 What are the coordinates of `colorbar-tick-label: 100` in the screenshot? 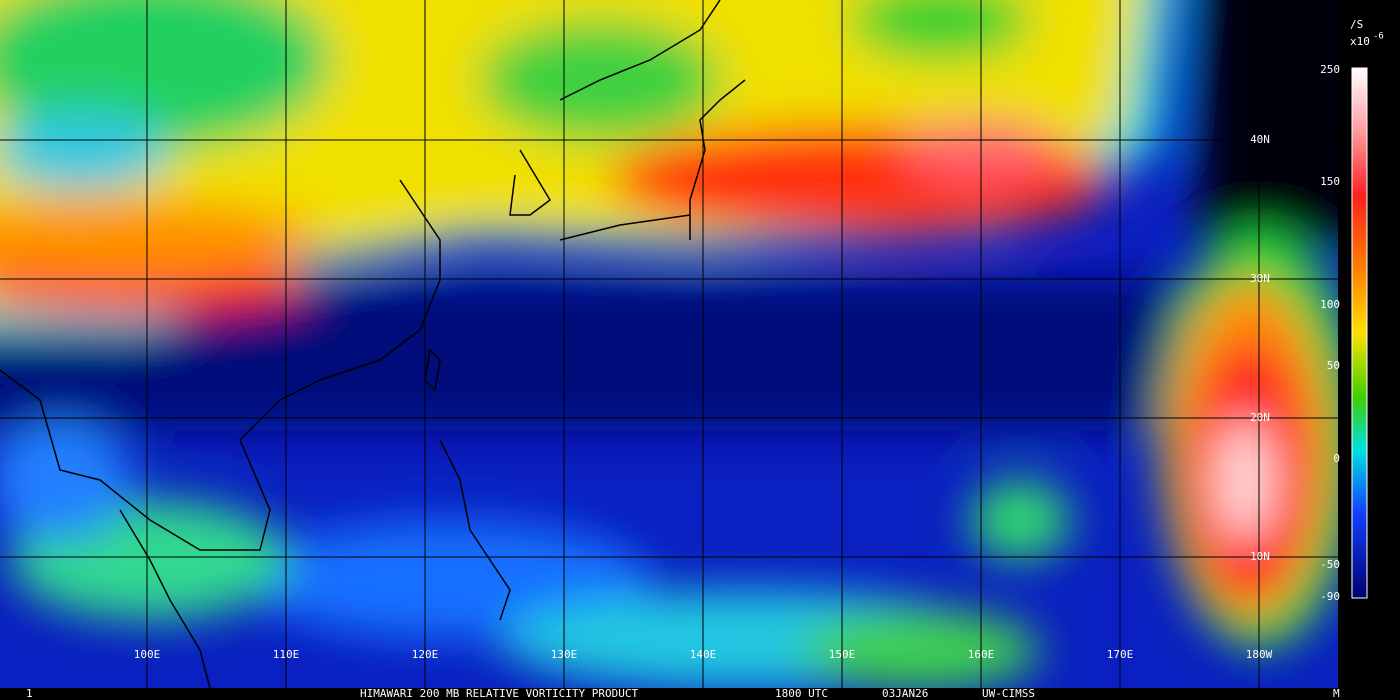 It's located at (1330, 304).